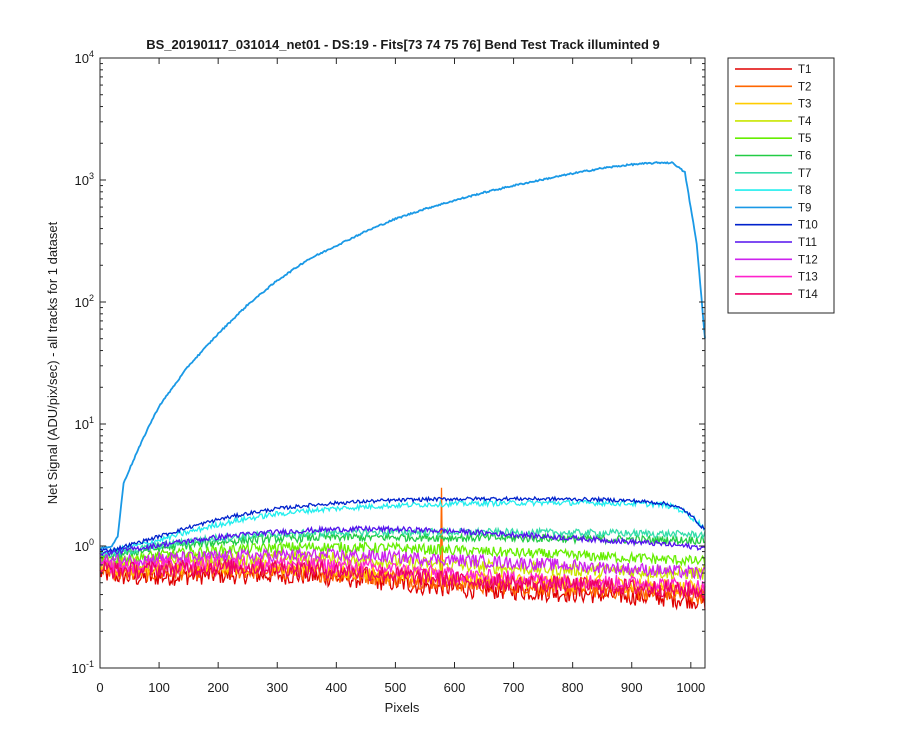 The height and width of the screenshot is (750, 900). Describe the element at coordinates (84, 301) in the screenshot. I see `y-tick-label: 10²` at that location.